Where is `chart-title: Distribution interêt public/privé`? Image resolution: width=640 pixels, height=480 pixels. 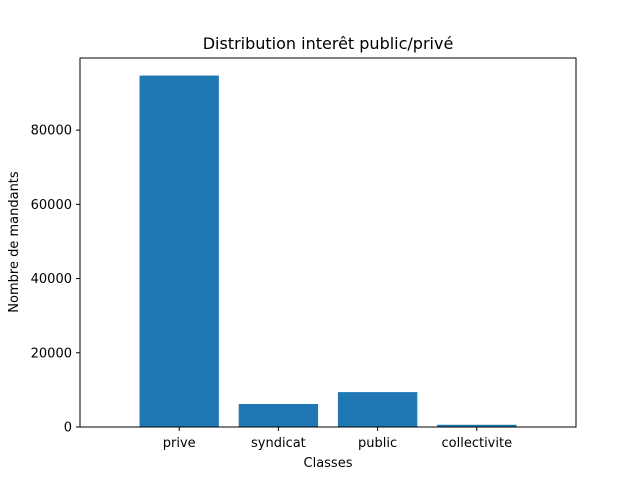 chart-title: Distribution interêt public/privé is located at coordinates (328, 43).